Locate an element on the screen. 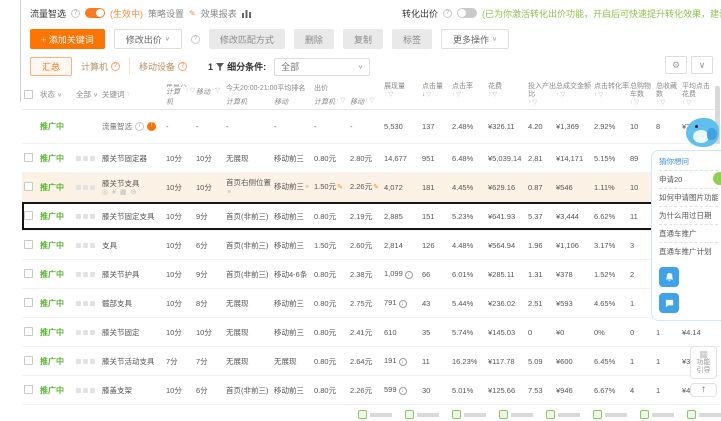 This screenshot has width=721, height=421. help-question-link: 直通车推广 is located at coordinates (688, 233).